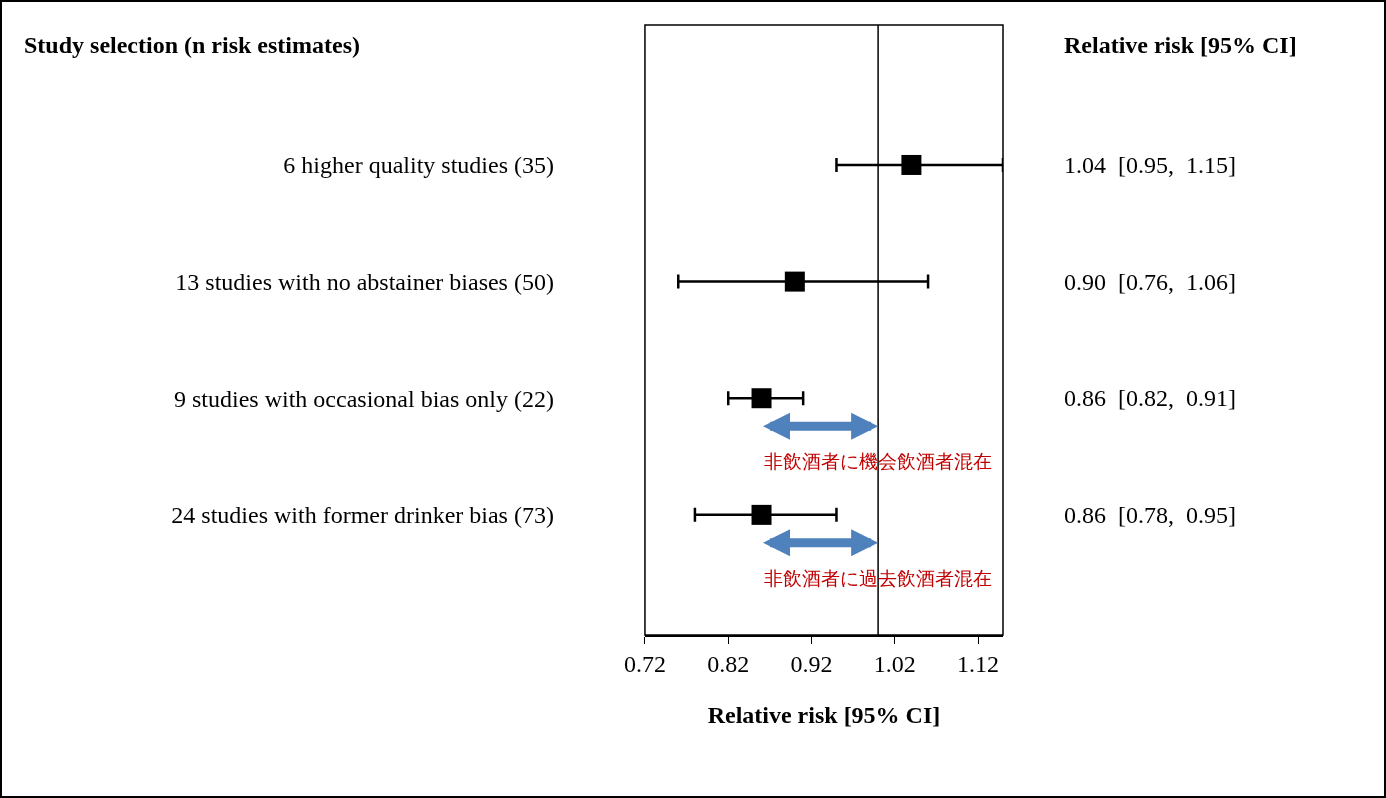 The width and height of the screenshot is (1386, 798). What do you see at coordinates (811, 664) in the screenshot?
I see `x-tick-label: 0.92` at bounding box center [811, 664].